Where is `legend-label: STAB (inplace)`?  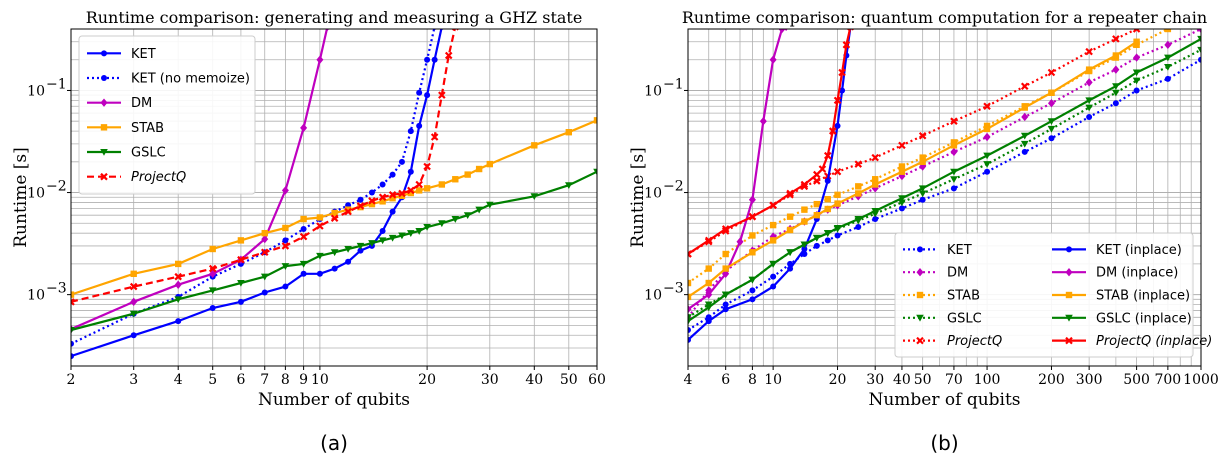 legend-label: STAB (inplace) is located at coordinates (1143, 296).